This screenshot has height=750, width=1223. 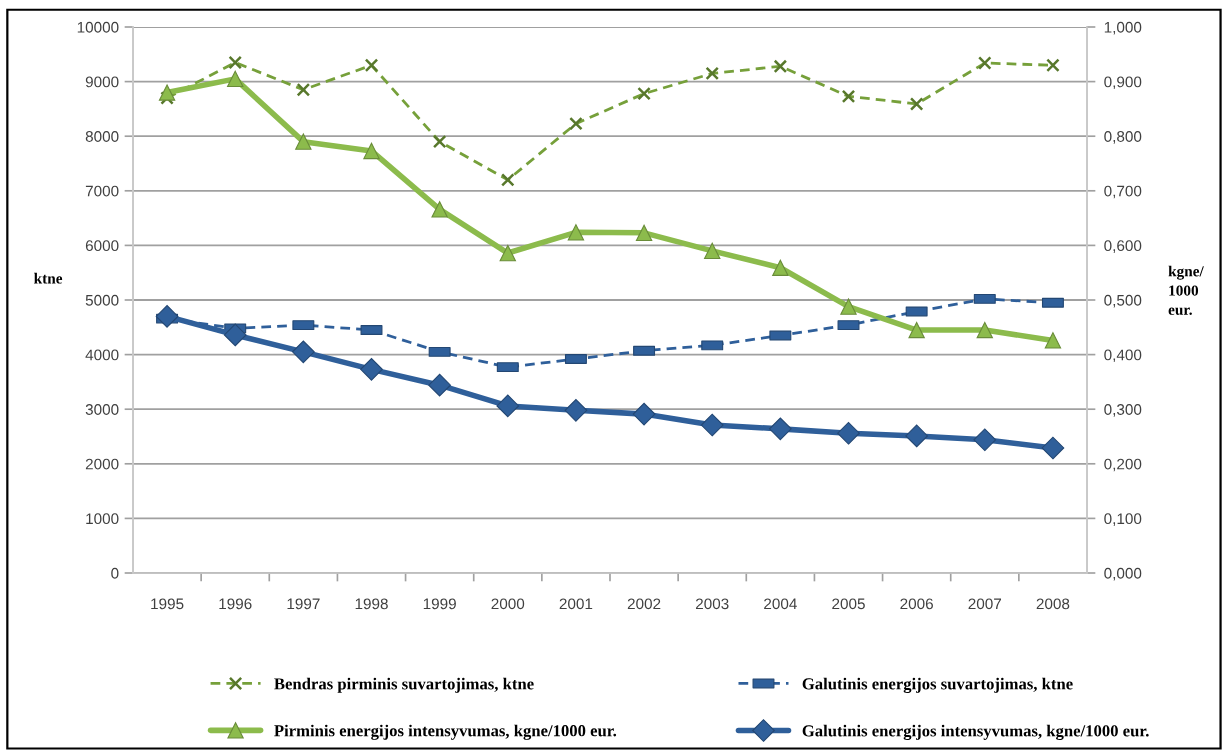 I want to click on x-tick-label: 2003, so click(x=712, y=604).